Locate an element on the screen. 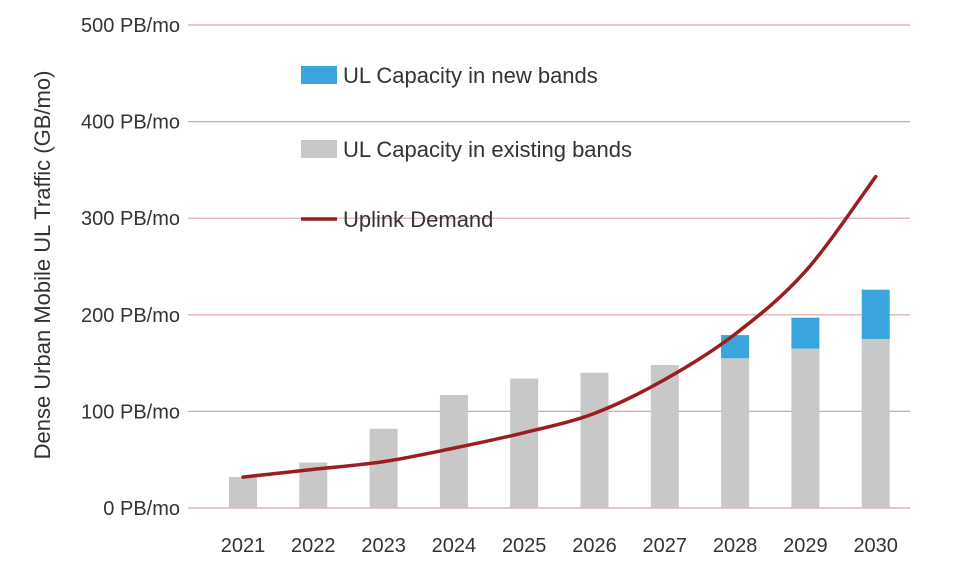 This screenshot has width=965, height=570. legend-new-bands-swatch is located at coordinates (319, 75).